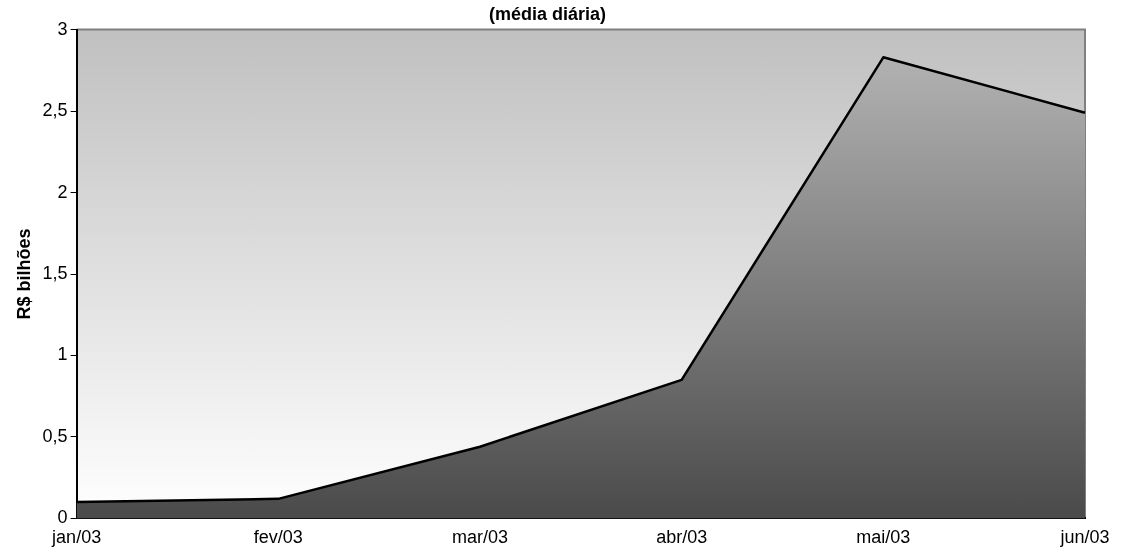 Image resolution: width=1125 pixels, height=556 pixels. Describe the element at coordinates (479, 537) in the screenshot. I see `x-tick-label: mar/03` at that location.